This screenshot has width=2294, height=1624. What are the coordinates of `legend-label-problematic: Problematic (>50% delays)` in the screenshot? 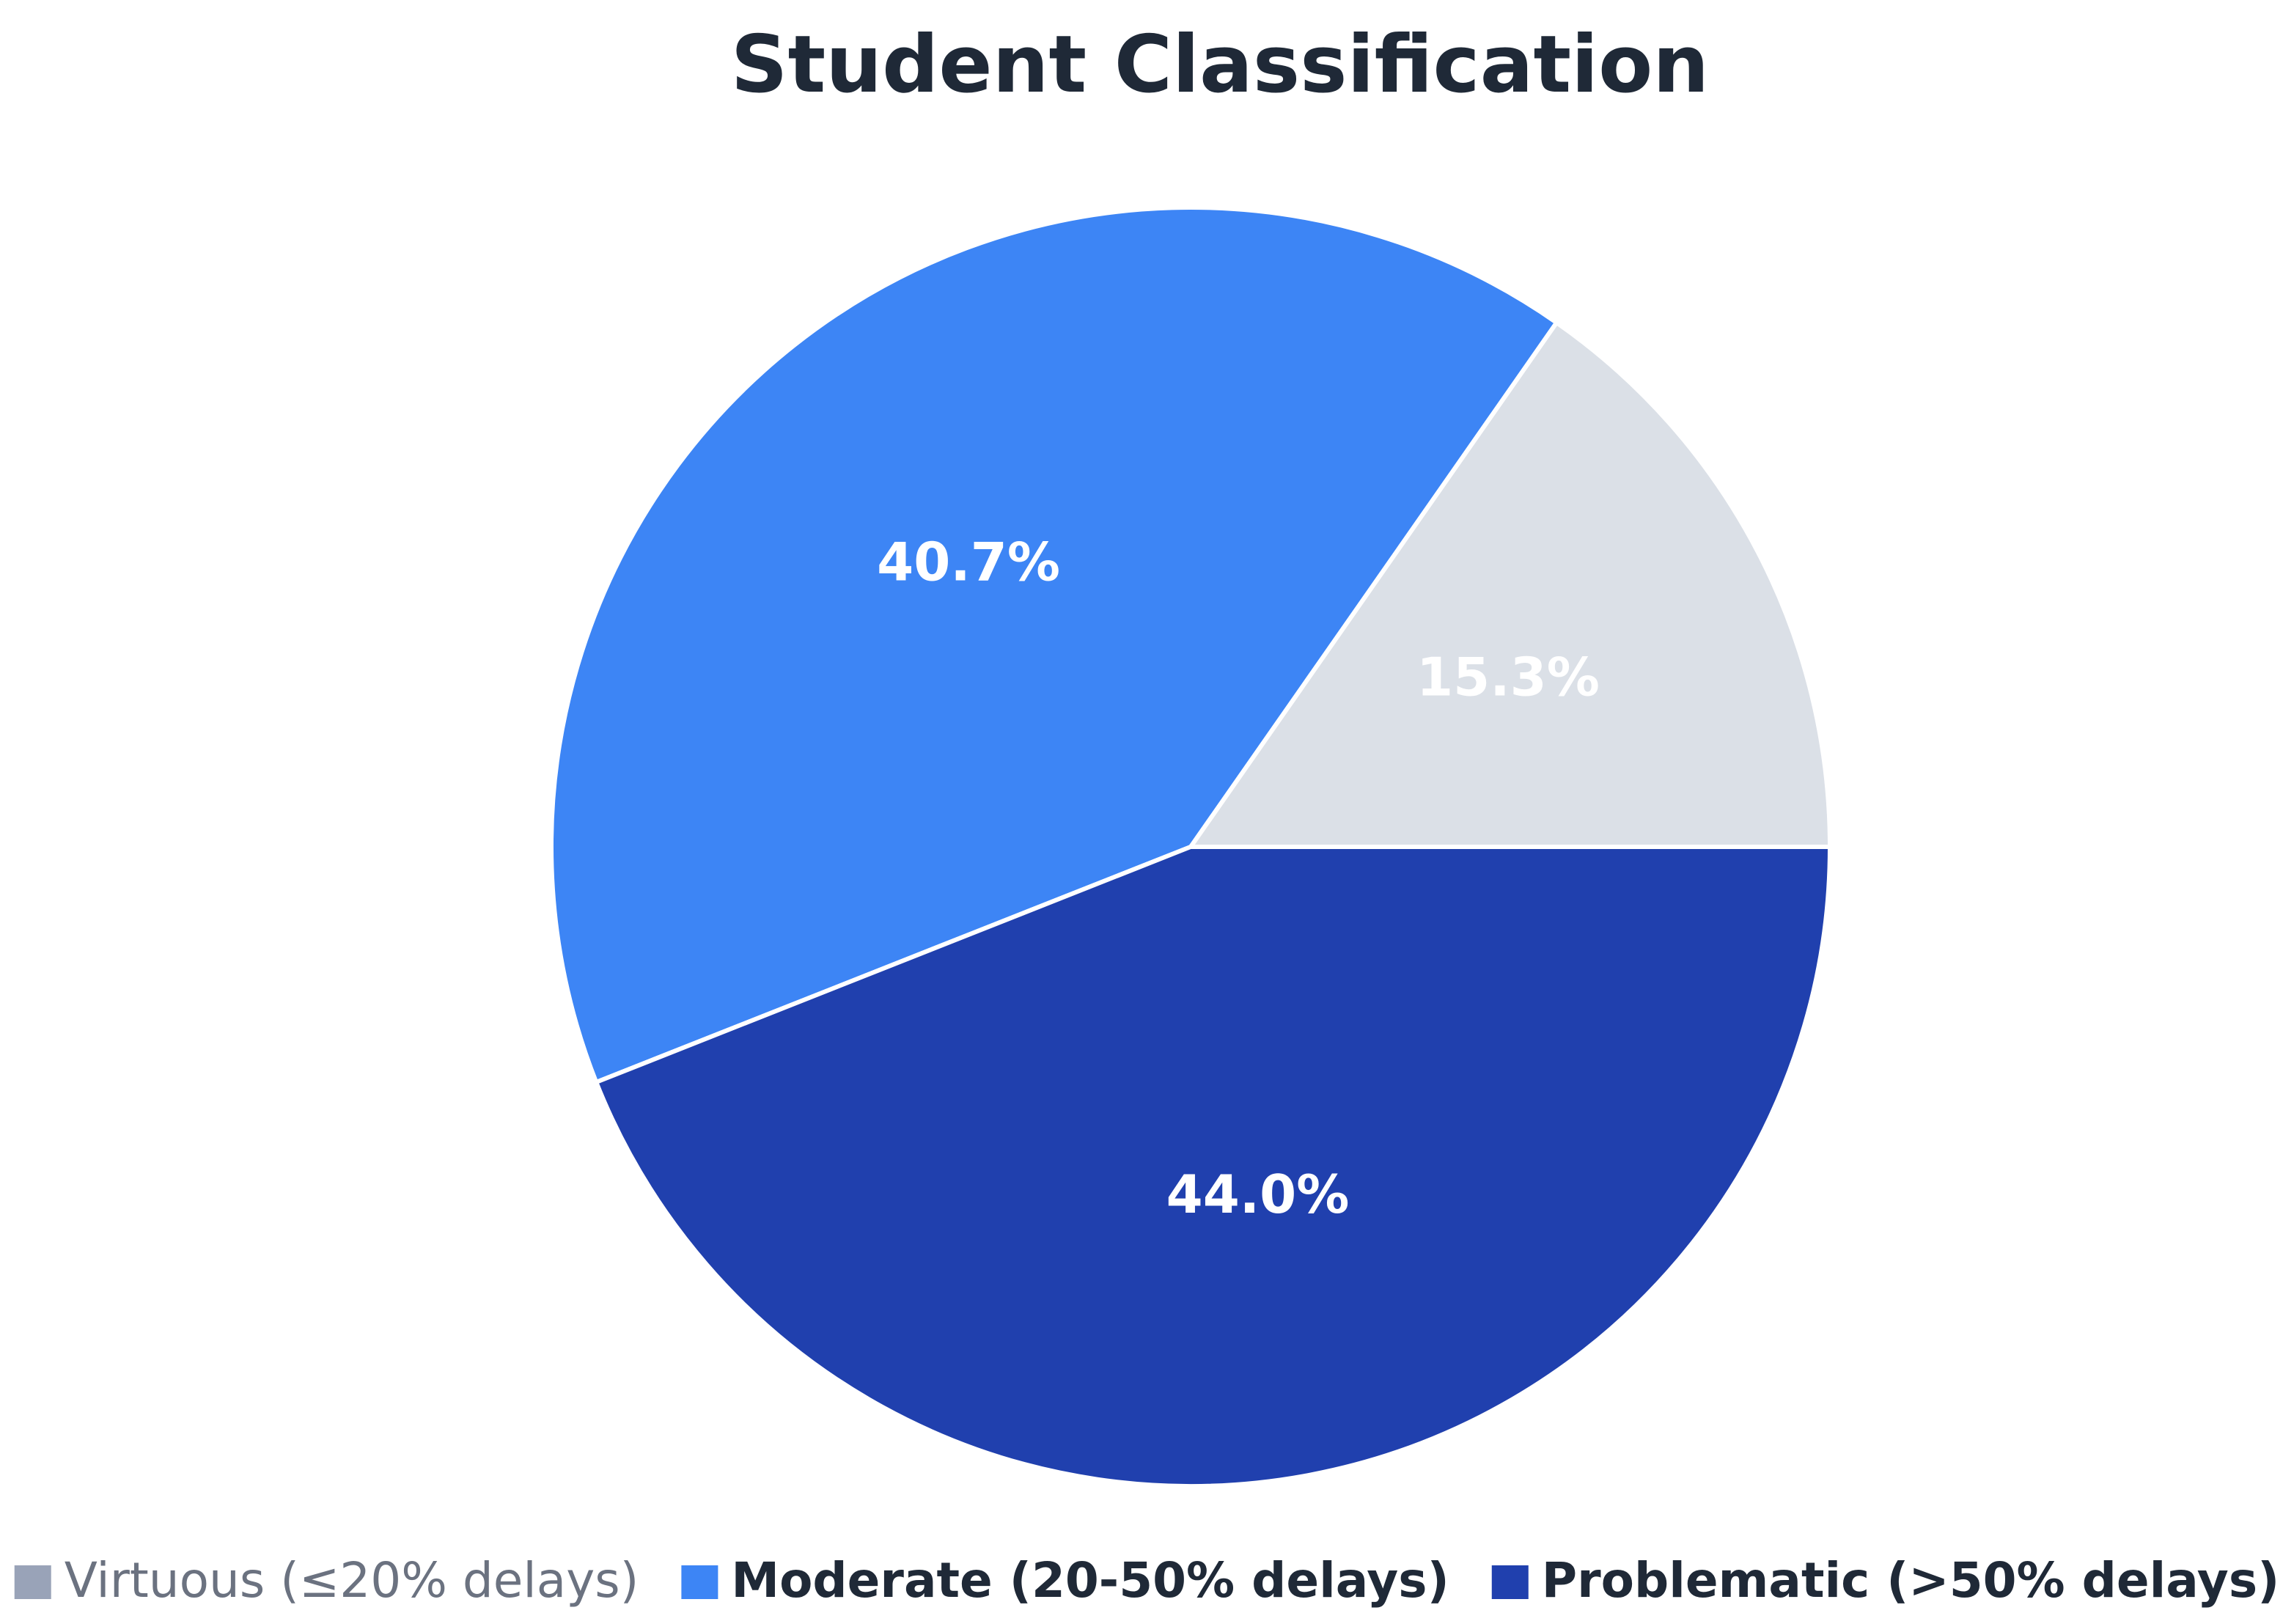 It's located at (1911, 1580).